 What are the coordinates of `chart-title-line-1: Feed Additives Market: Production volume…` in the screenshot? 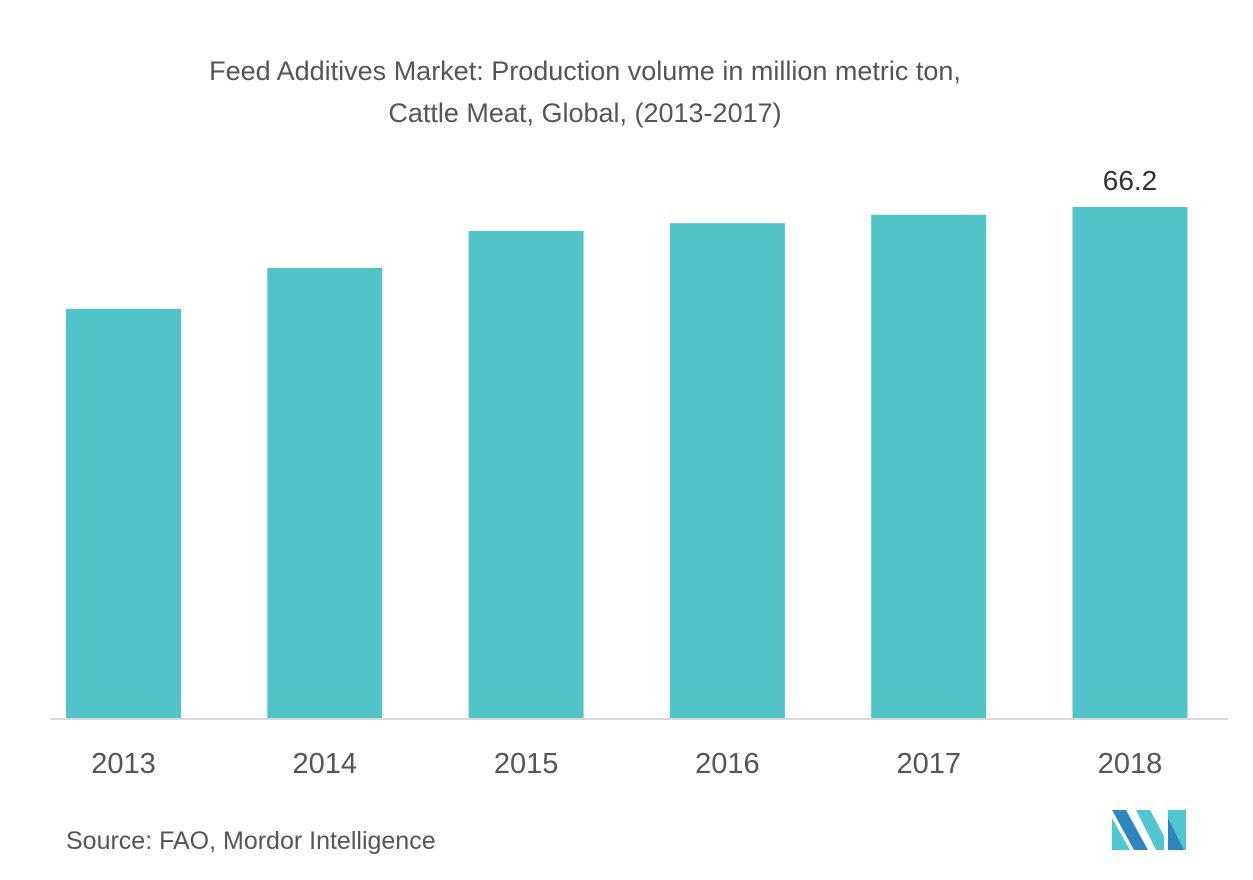 It's located at (585, 71).